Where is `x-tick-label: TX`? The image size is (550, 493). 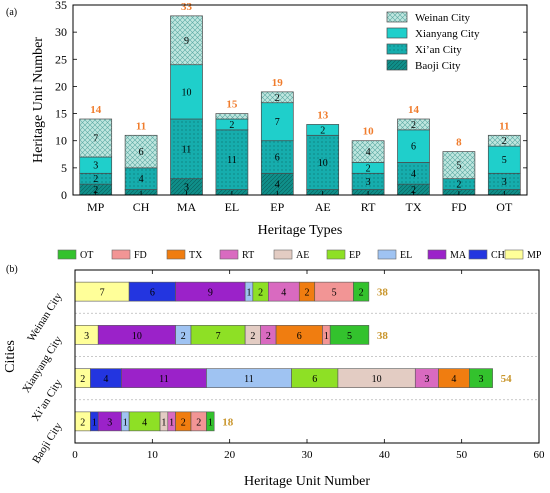
x-tick-label: TX is located at coordinates (414, 207).